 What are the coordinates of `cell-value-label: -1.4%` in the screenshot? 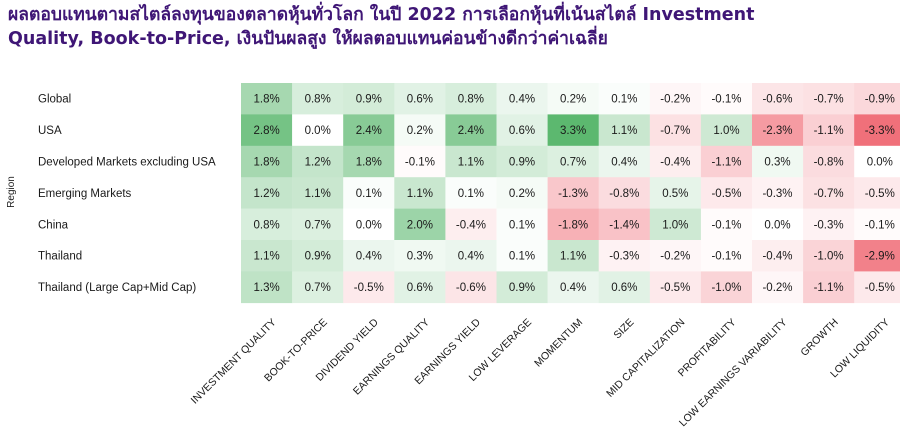 It's located at (624, 225).